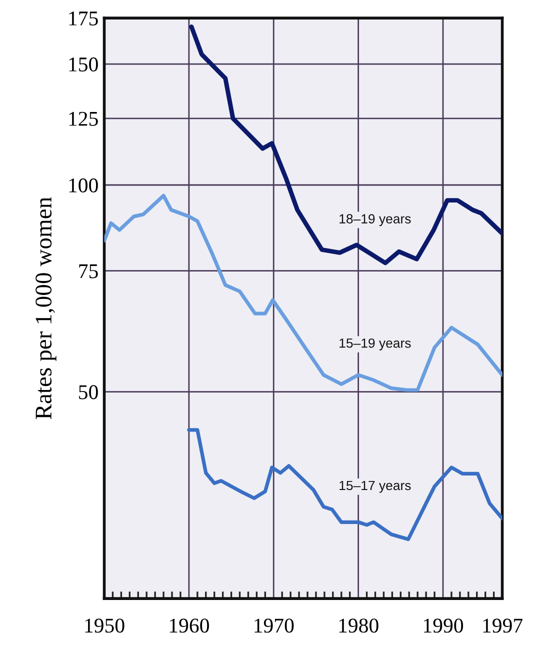 This screenshot has height=645, width=543. What do you see at coordinates (375, 486) in the screenshot?
I see `series-label: 15–17 years` at bounding box center [375, 486].